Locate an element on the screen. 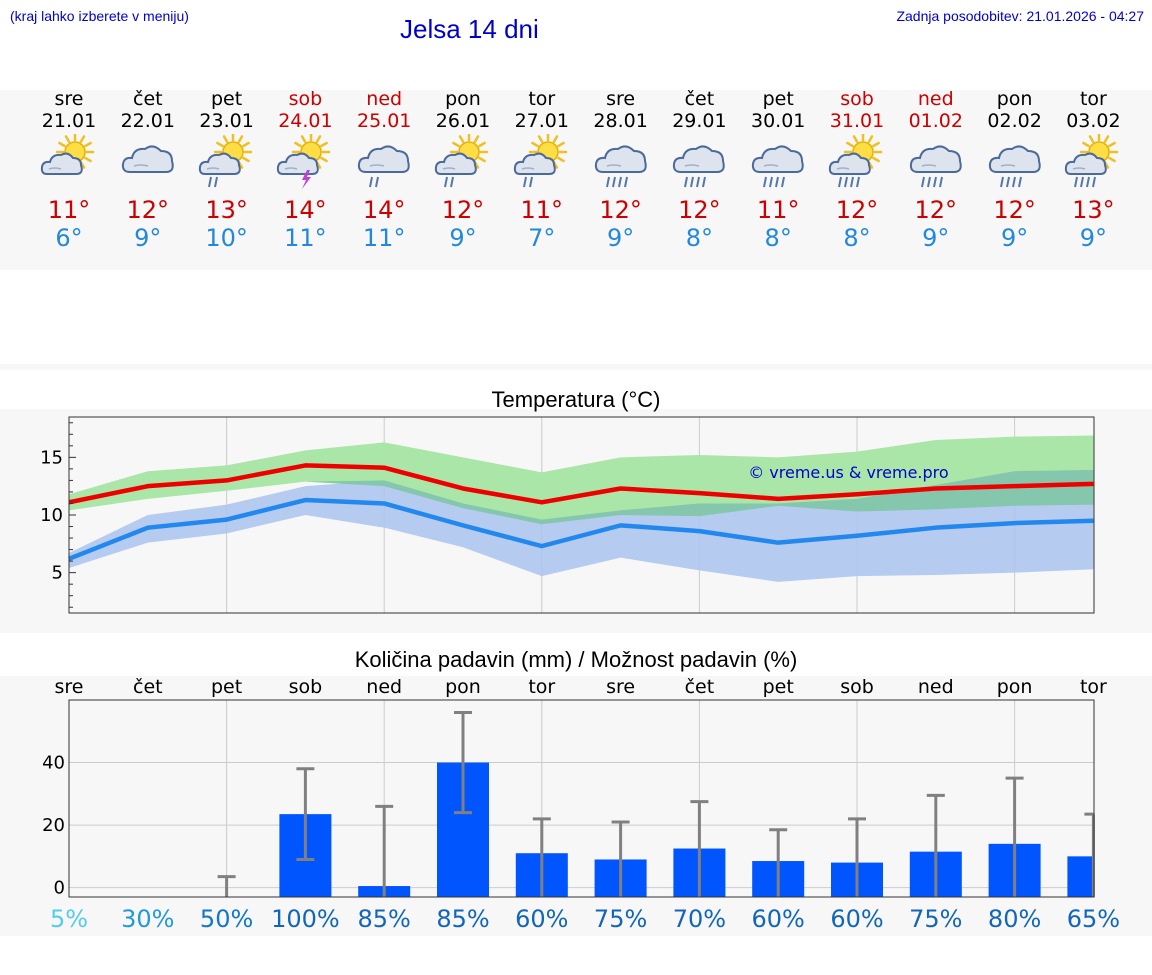 This screenshot has width=1152, height=975. precipitation-bar is located at coordinates (1080, 876).